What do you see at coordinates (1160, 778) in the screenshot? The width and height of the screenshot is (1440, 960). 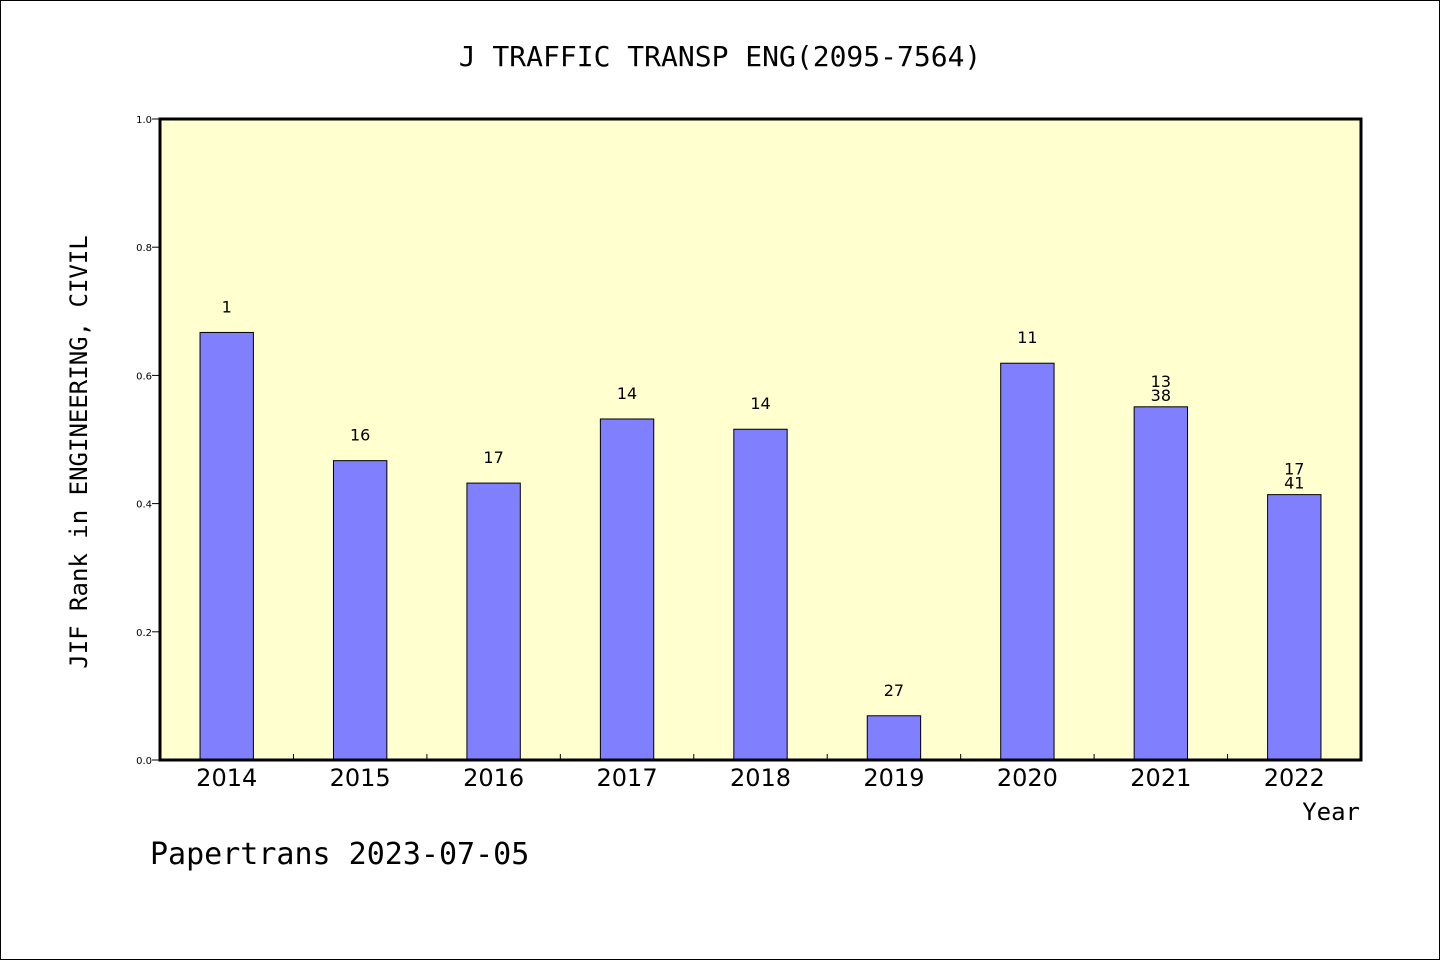 I see `x-tick-label: 2021` at bounding box center [1160, 778].